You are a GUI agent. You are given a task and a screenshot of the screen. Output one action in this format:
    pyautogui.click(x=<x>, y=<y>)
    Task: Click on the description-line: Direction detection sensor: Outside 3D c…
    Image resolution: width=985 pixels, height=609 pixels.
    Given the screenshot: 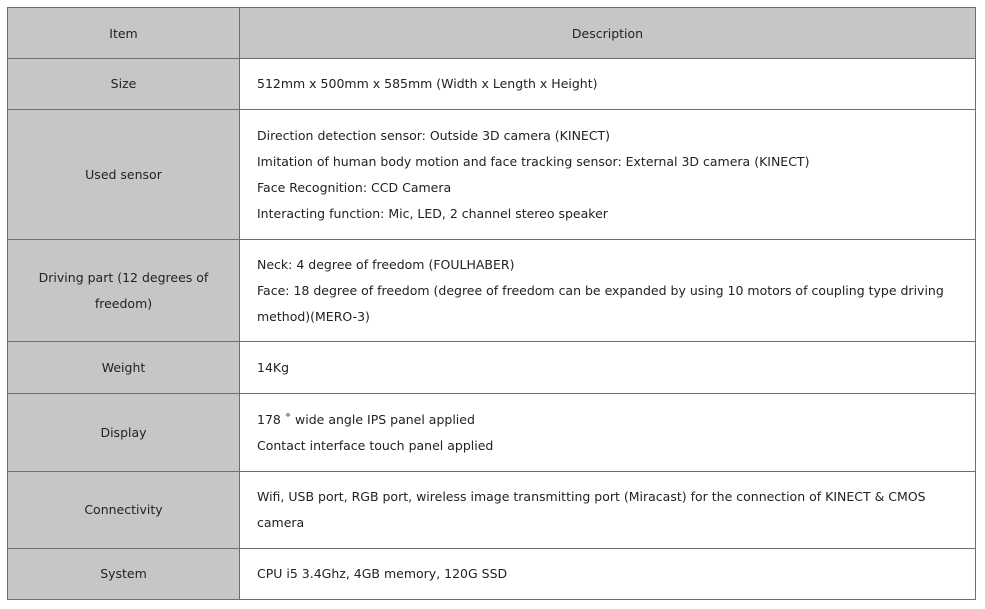 What is the action you would take?
    pyautogui.click(x=434, y=135)
    